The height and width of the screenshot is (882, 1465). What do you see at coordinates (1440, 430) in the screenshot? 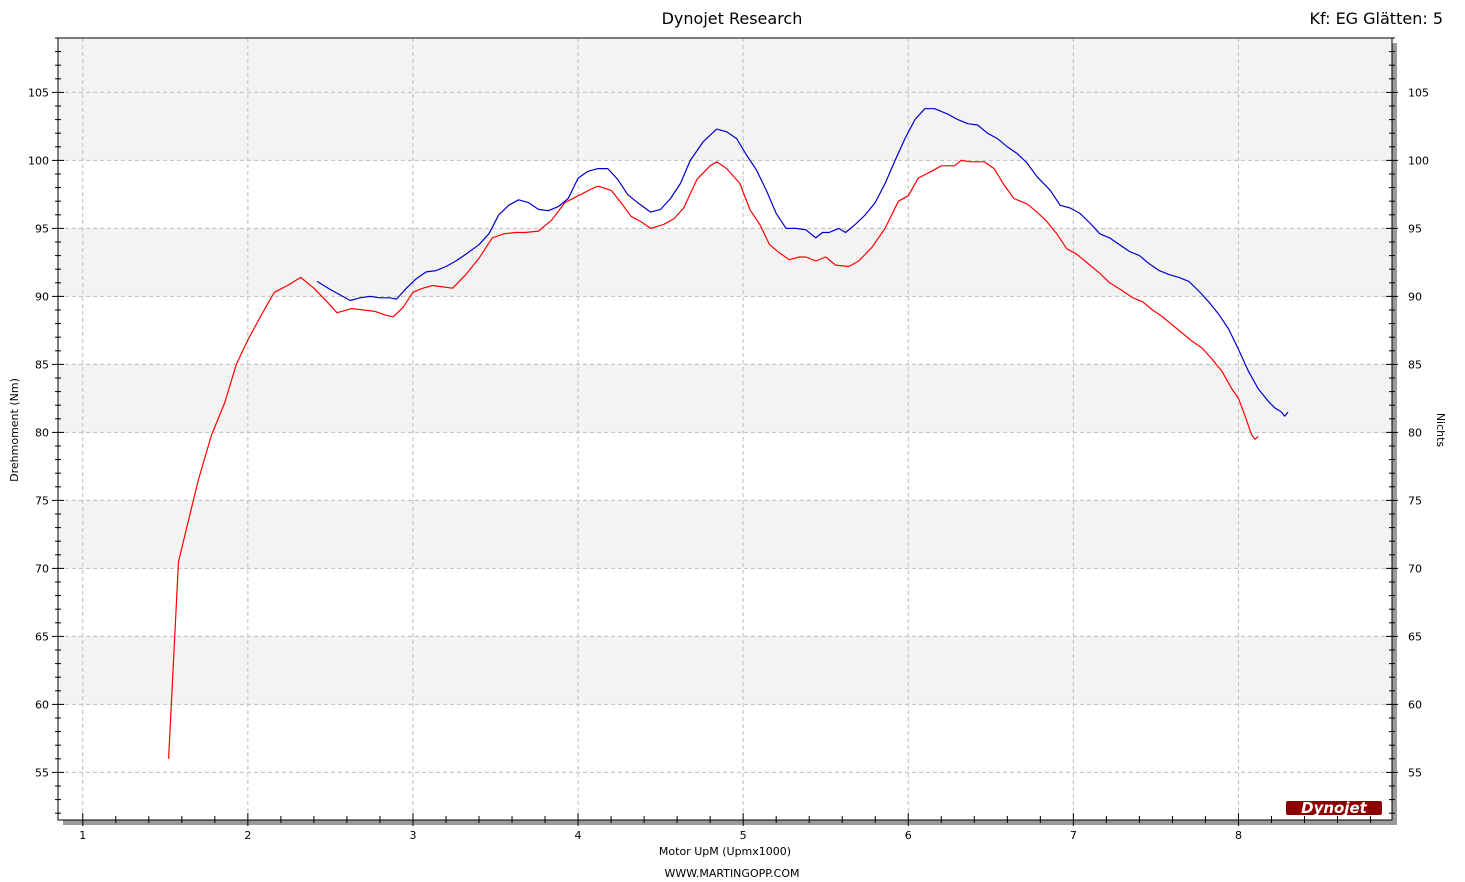
I see `y-axis-right-label: Nichts` at bounding box center [1440, 430].